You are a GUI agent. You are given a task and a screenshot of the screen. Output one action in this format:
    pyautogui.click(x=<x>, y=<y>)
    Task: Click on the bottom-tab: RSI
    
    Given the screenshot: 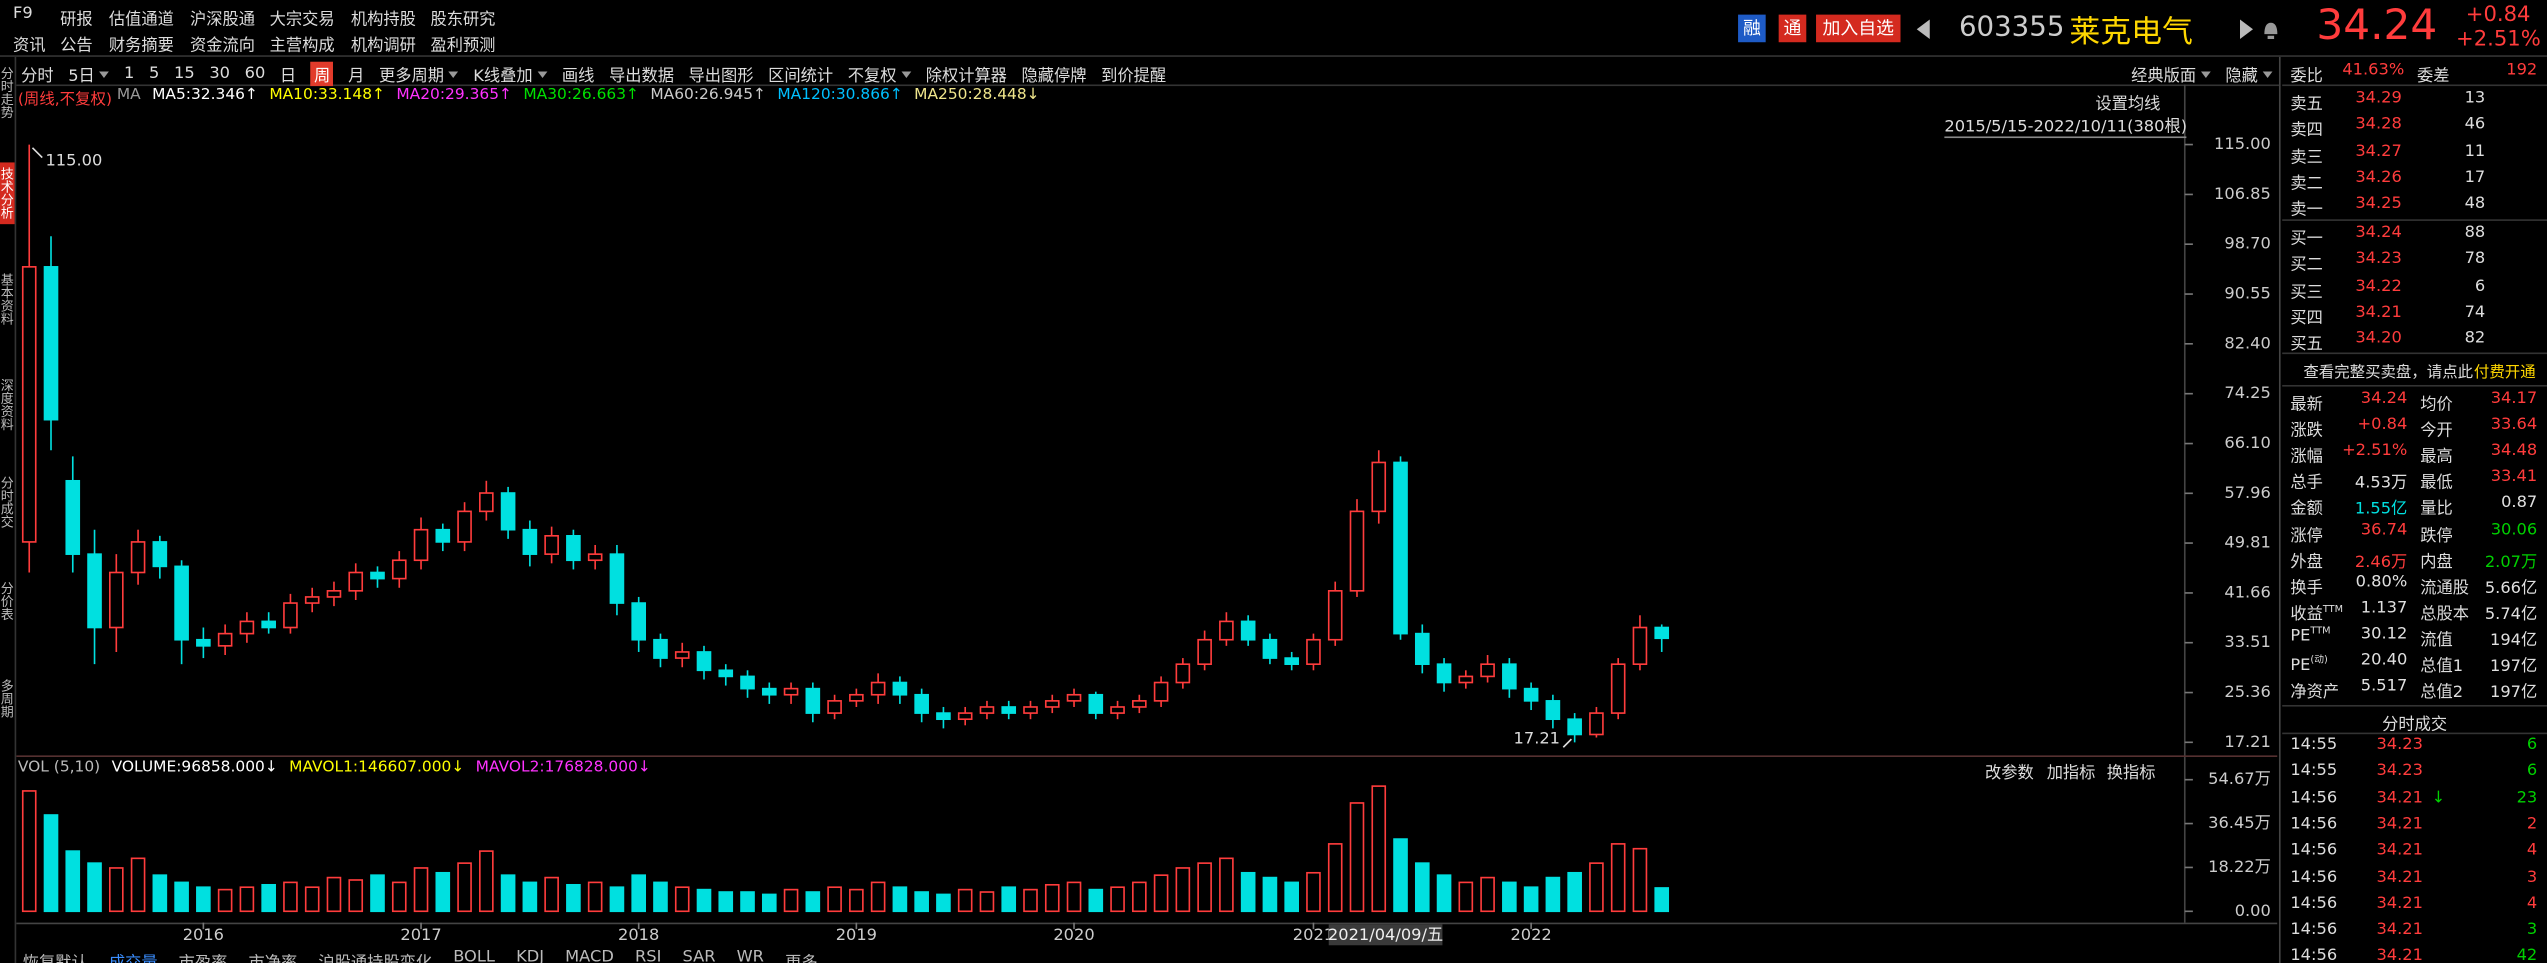 What is the action you would take?
    pyautogui.click(x=648, y=955)
    